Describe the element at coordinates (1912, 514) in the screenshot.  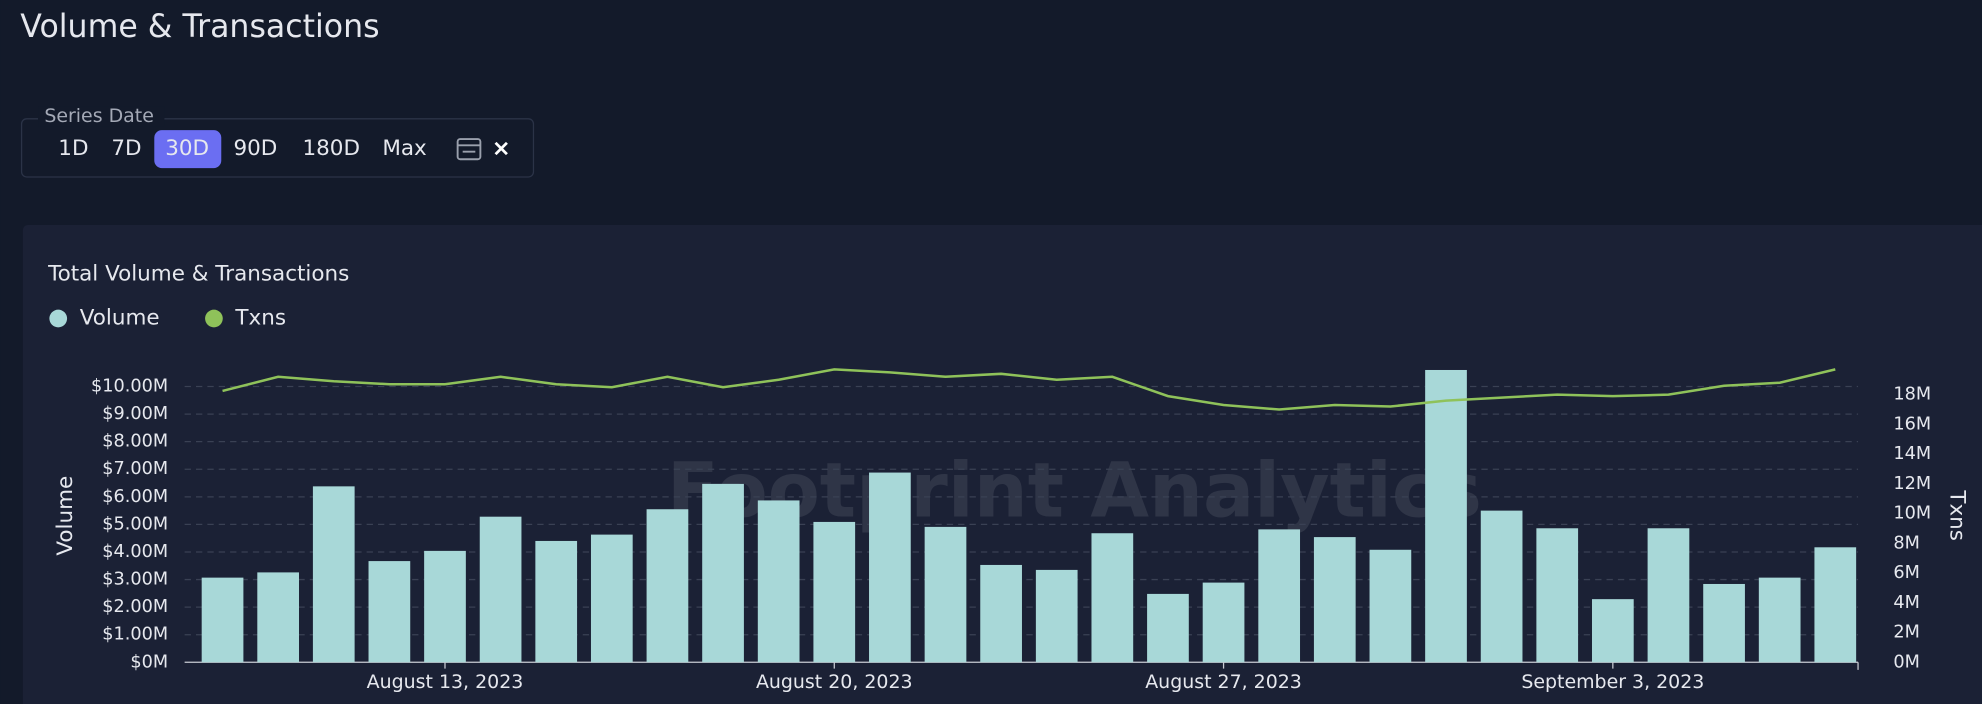
I see `y2-tick-label: 10M` at that location.